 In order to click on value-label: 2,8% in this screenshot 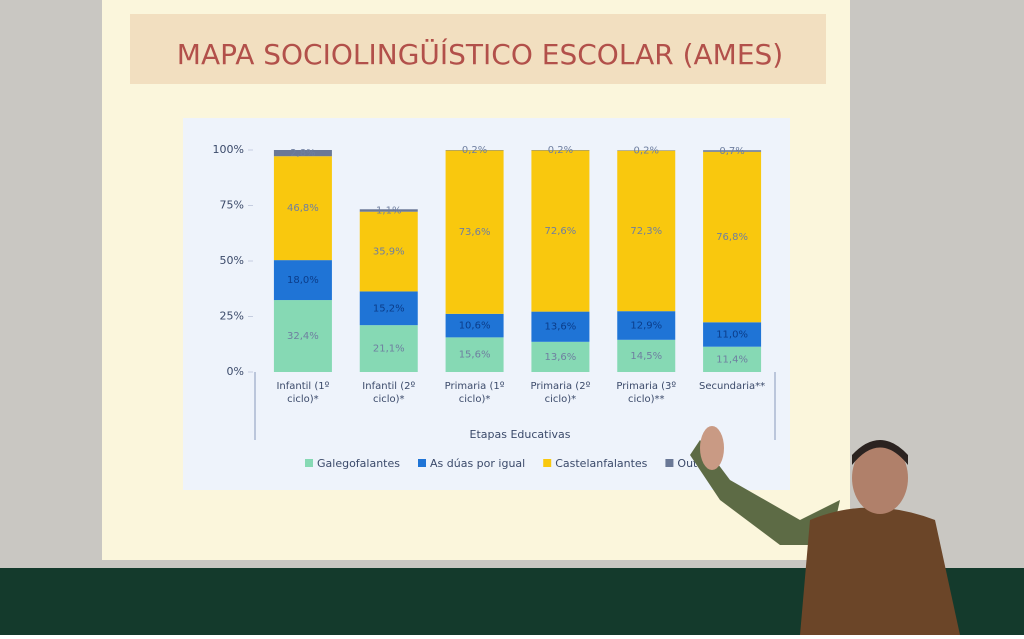, I will do `click(302, 153)`.